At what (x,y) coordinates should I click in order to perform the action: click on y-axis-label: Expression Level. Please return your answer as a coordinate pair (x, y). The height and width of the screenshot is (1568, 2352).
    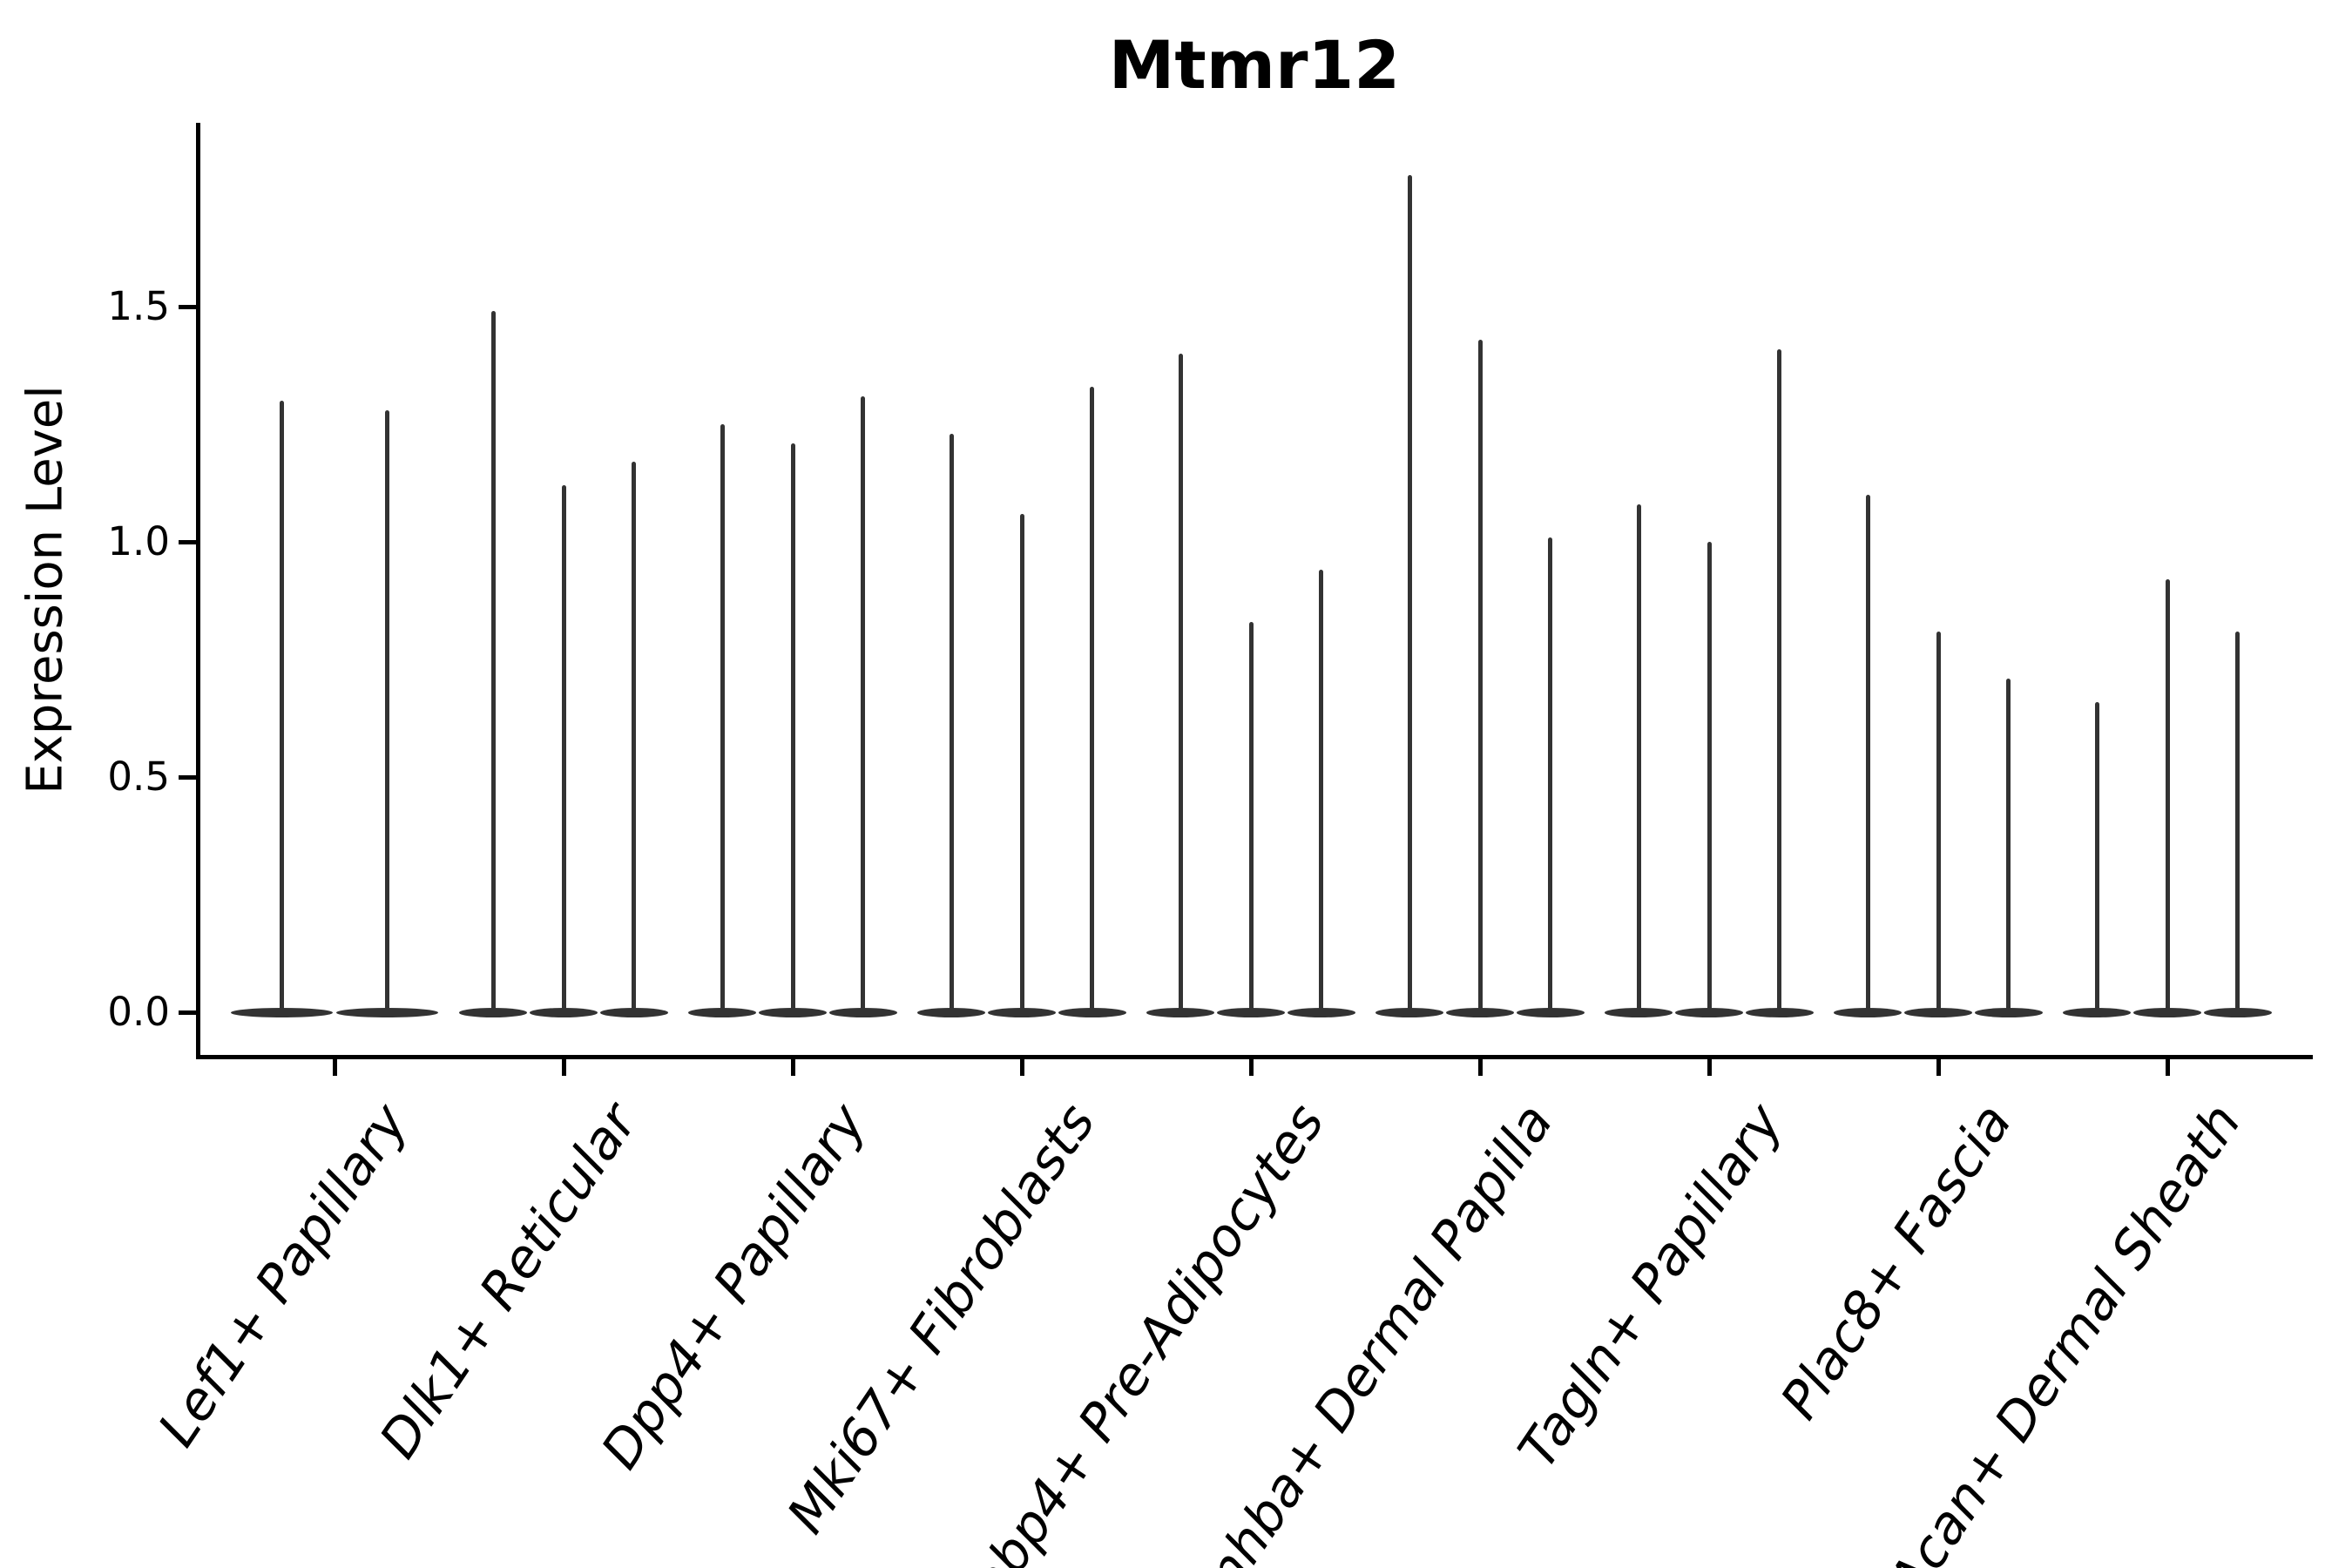
    Looking at the image, I should click on (45, 589).